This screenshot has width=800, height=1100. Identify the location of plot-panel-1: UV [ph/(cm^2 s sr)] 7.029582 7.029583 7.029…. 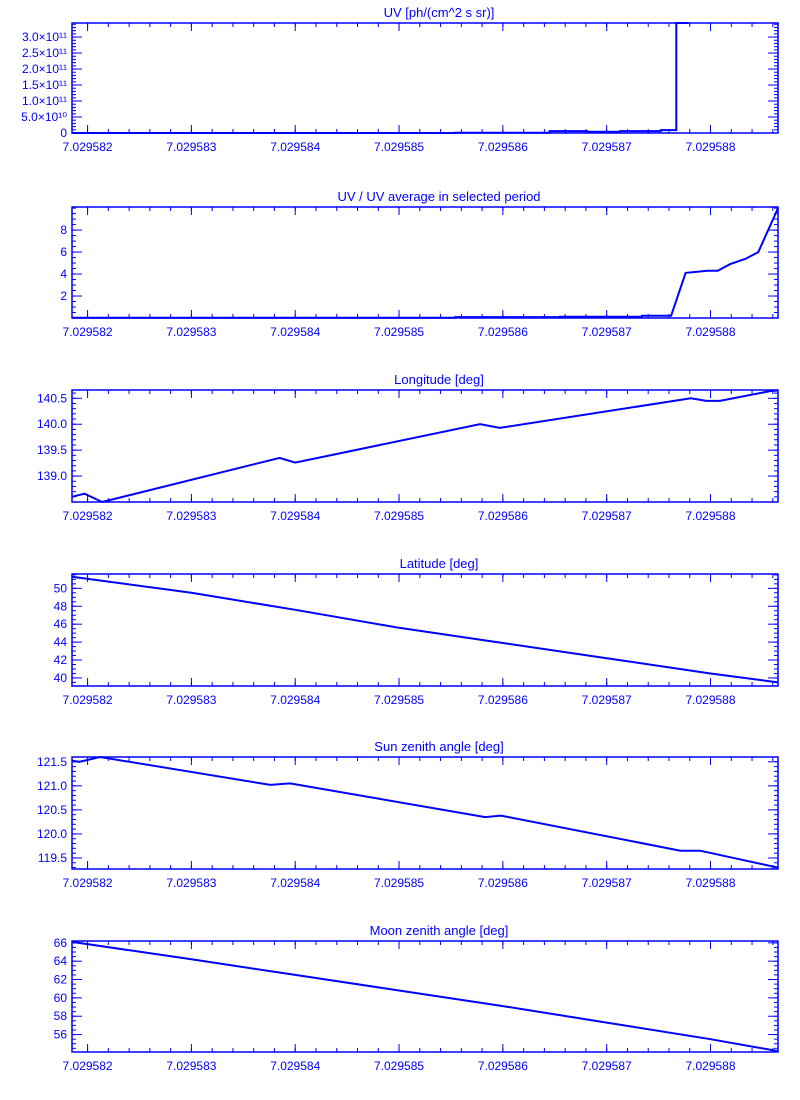
(400, 79).